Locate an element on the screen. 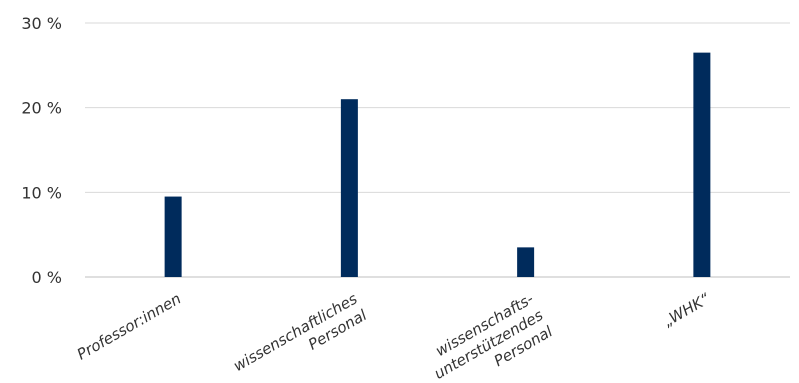 This screenshot has width=799, height=383. y-tick-label: 10 % is located at coordinates (41, 192).